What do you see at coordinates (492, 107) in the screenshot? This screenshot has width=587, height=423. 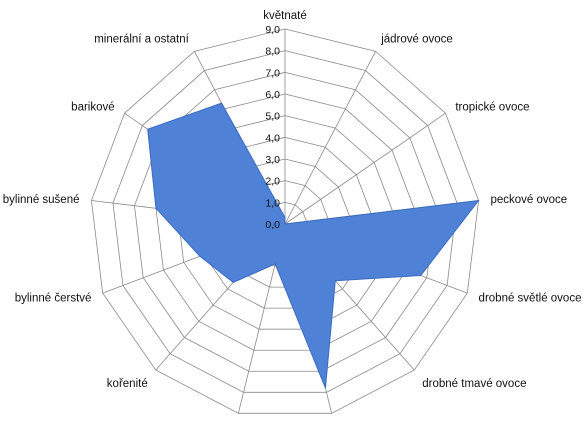 I see `category-label: tropické ovoce` at bounding box center [492, 107].